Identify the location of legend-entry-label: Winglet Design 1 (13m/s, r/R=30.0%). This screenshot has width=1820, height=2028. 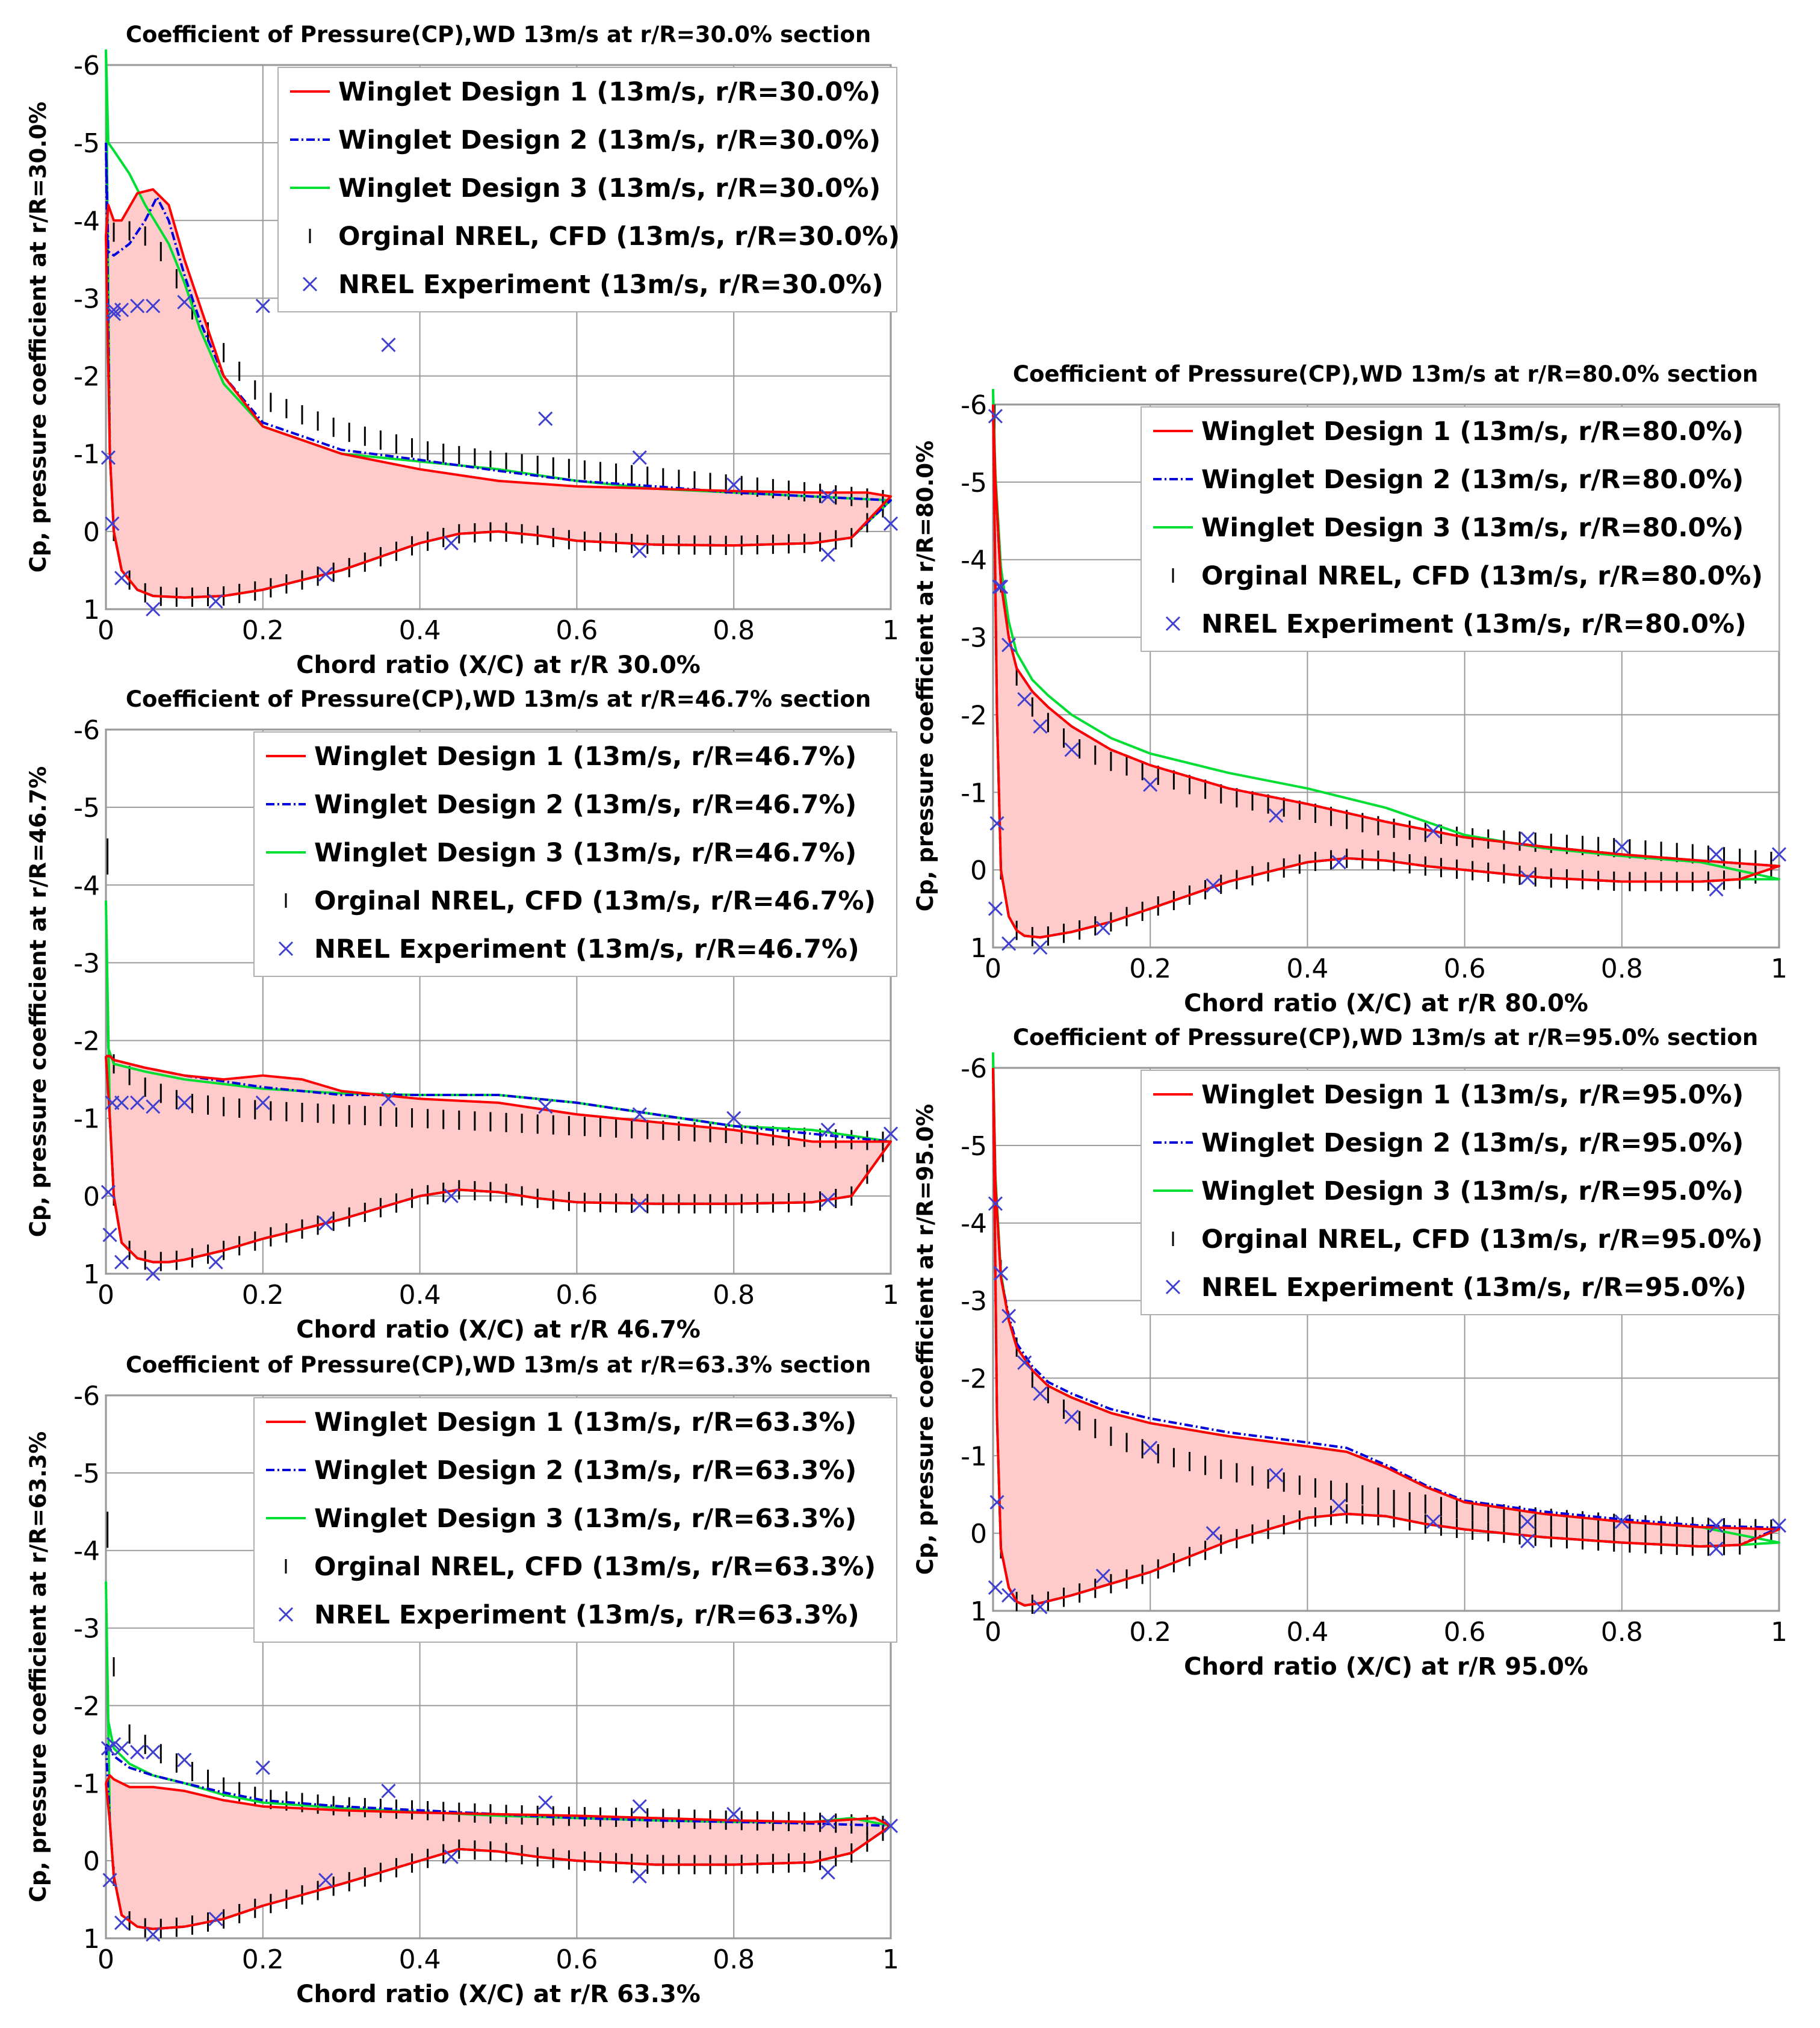
(609, 92).